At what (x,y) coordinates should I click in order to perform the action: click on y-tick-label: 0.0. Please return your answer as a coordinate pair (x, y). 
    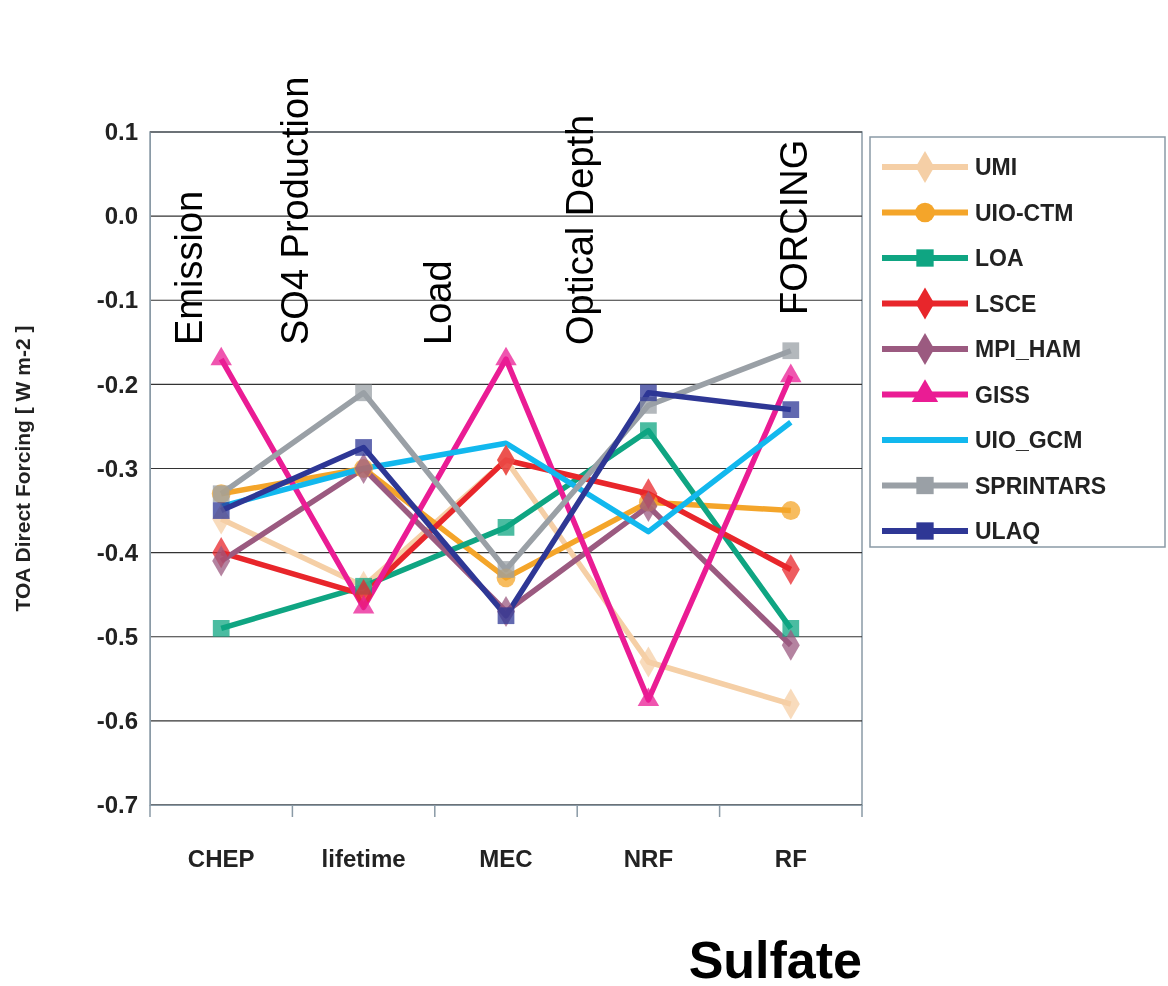
    Looking at the image, I should click on (121, 216).